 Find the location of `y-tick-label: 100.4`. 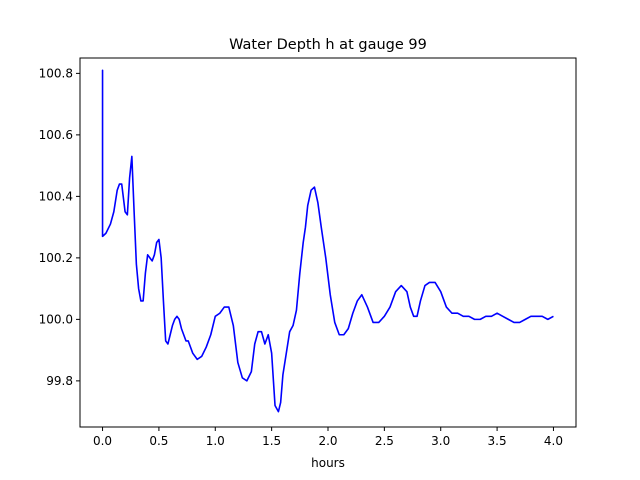

y-tick-label: 100.4 is located at coordinates (56, 196).